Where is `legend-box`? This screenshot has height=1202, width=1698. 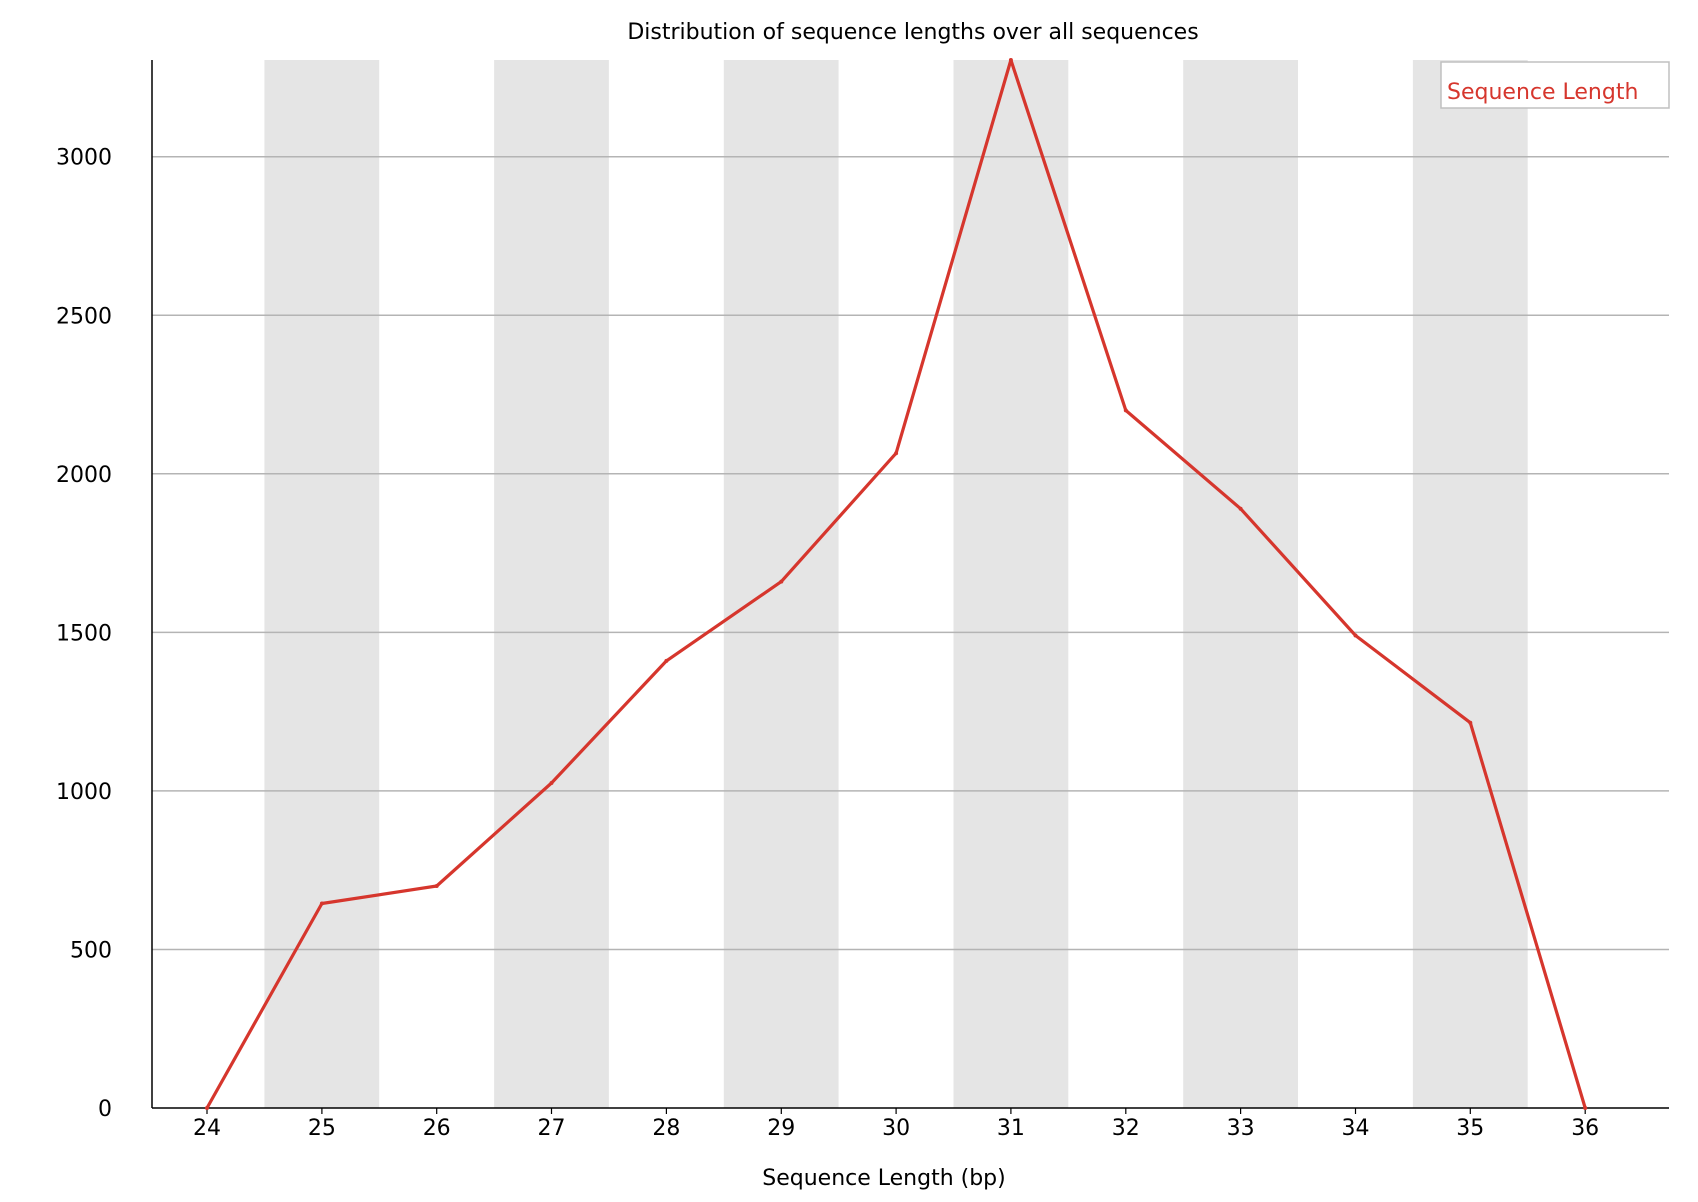 legend-box is located at coordinates (1555, 85).